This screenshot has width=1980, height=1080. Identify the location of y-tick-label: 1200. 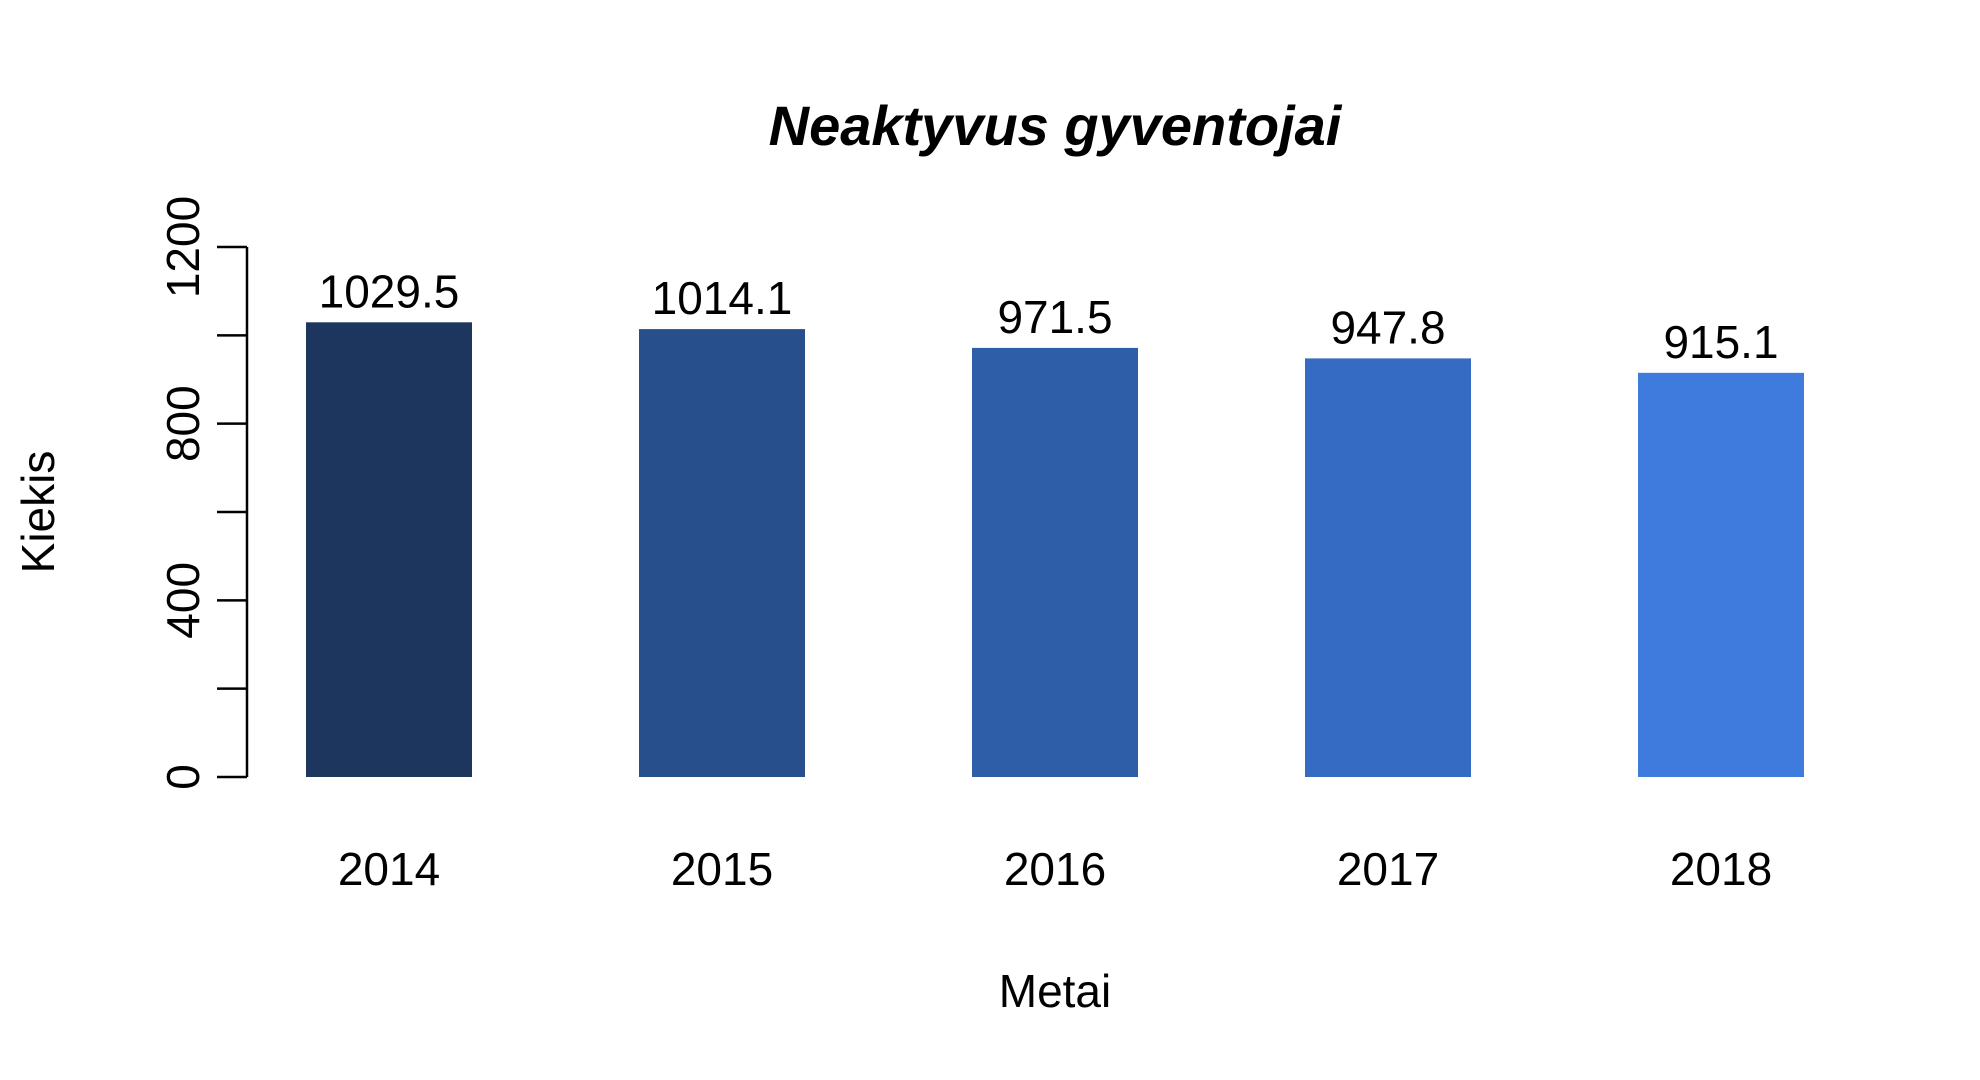
(183, 247).